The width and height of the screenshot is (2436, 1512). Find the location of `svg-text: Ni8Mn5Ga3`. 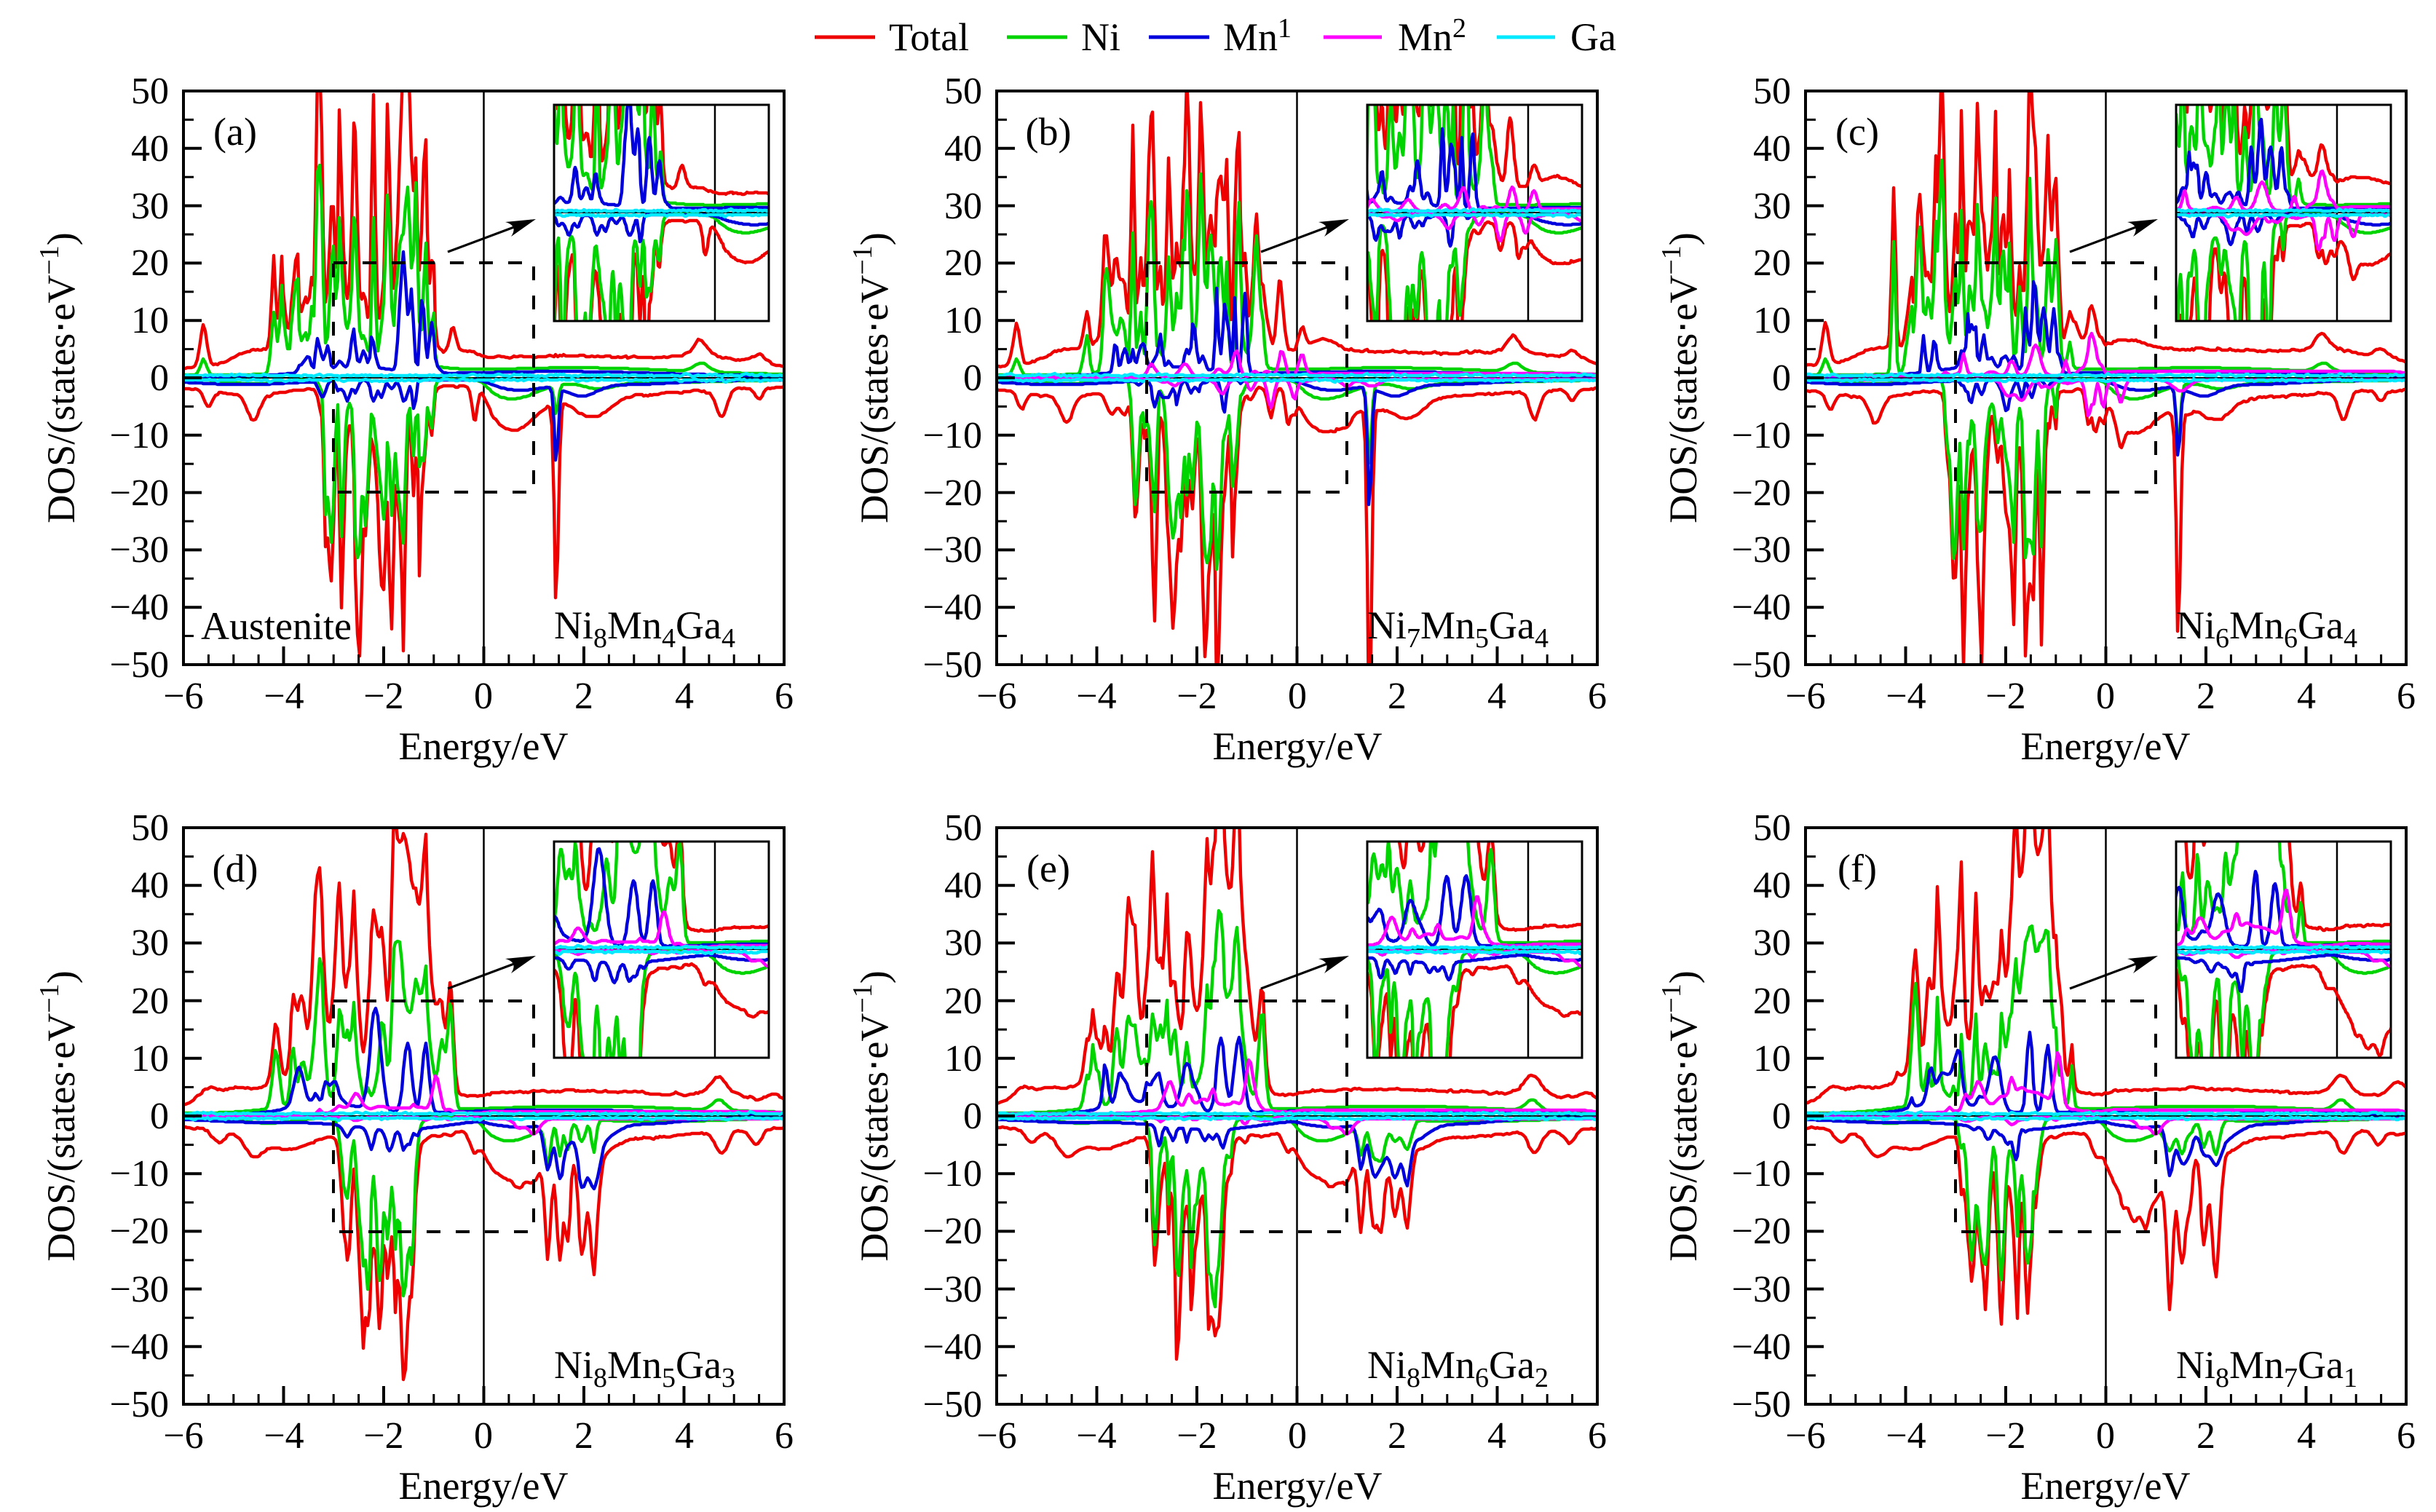

svg-text: Ni8Mn5Ga3 is located at coordinates (644, 1368).